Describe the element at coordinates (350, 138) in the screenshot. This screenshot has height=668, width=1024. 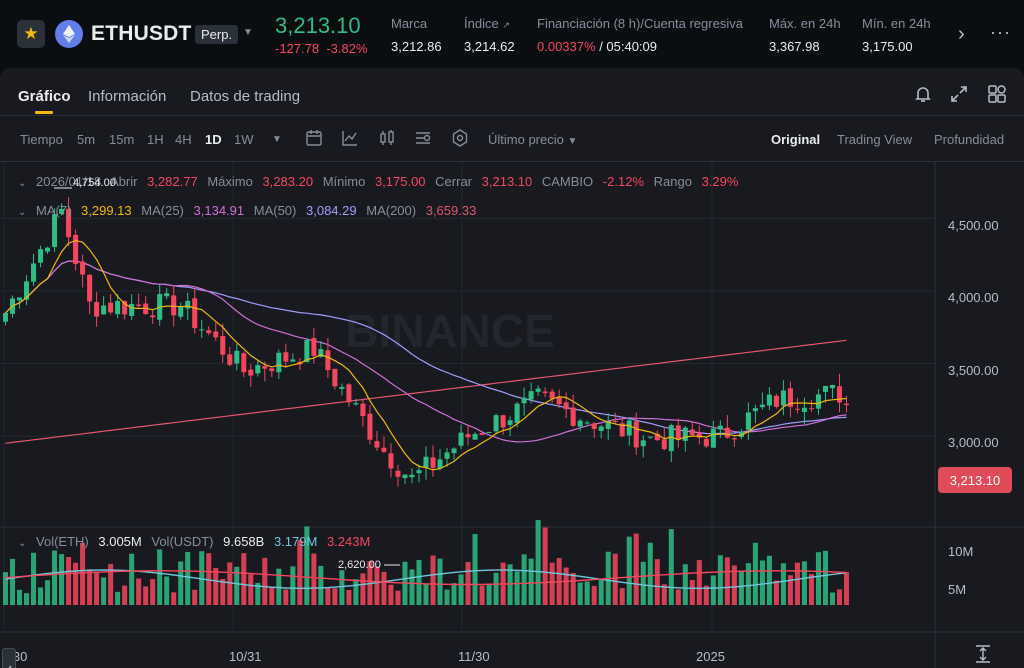
I see `line-chart-icon` at that location.